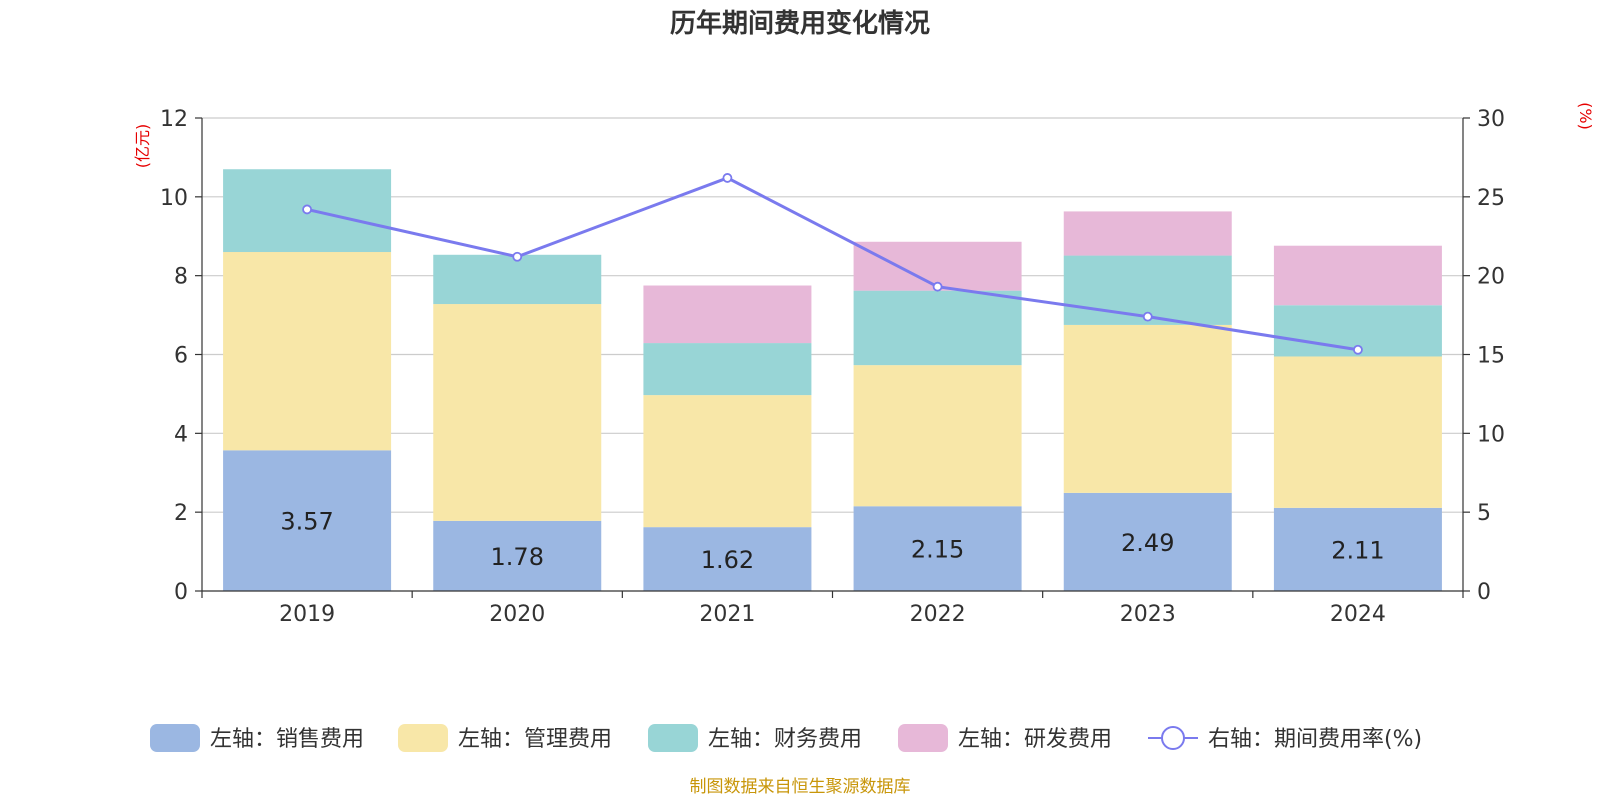 The image size is (1600, 800). Describe the element at coordinates (800, 787) in the screenshot. I see `source-note: 制图数据来自恒生聚源数据库` at that location.